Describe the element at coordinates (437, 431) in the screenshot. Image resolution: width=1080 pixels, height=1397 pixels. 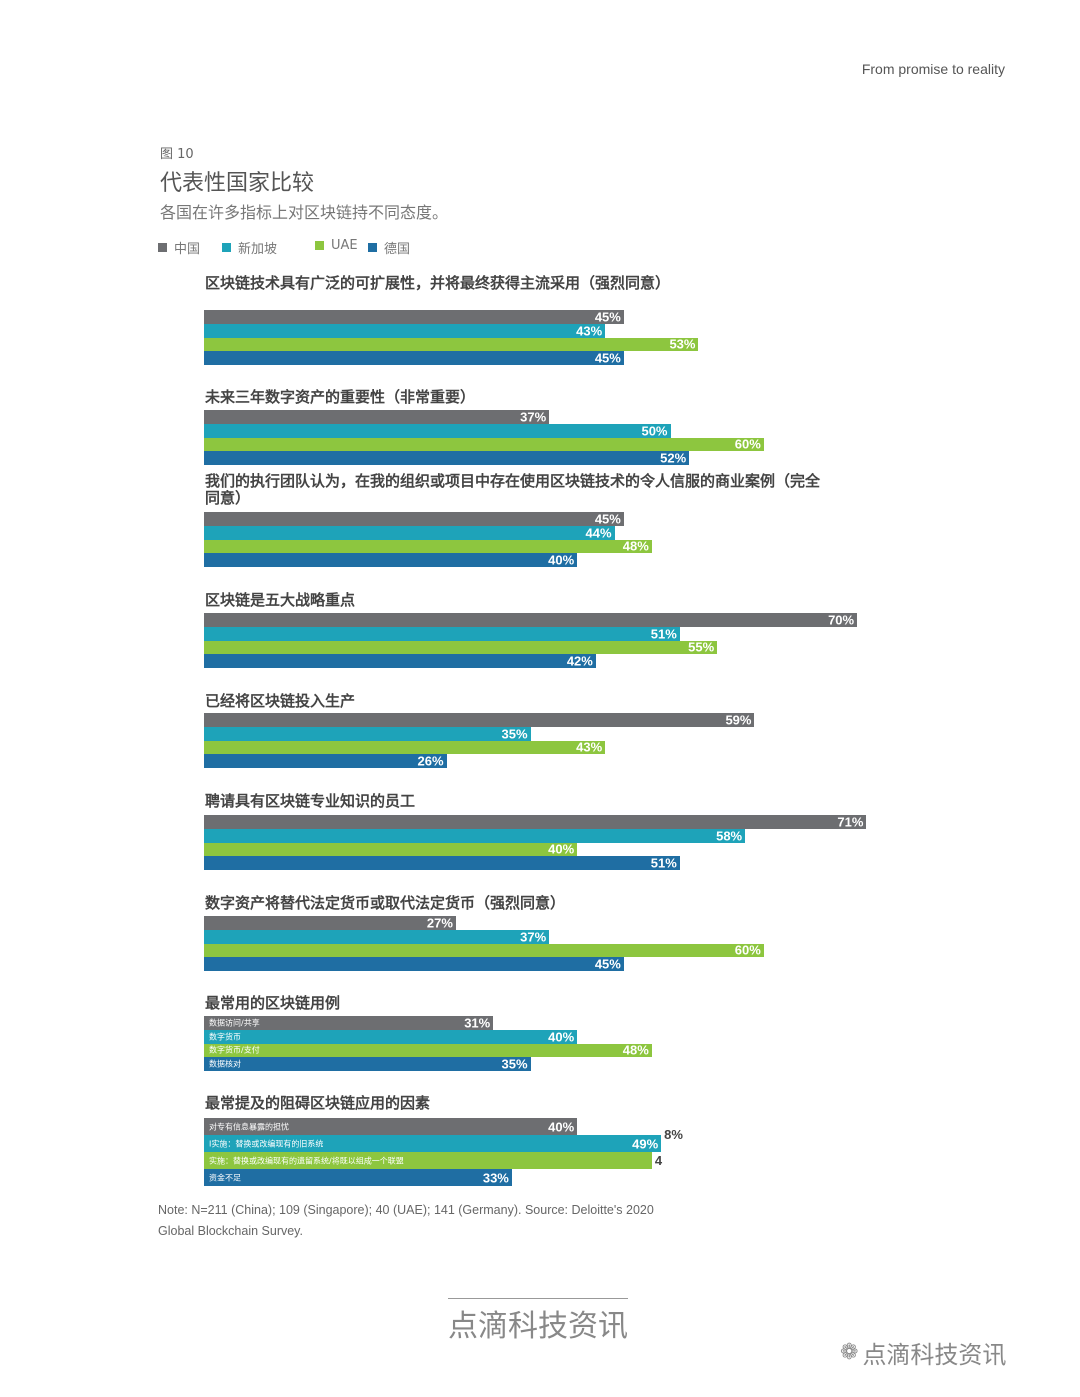
I see `bar: 50%` at that location.